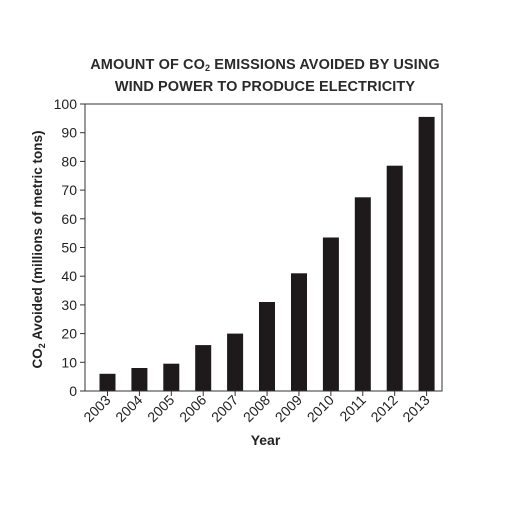 Image resolution: width=512 pixels, height=512 pixels. I want to click on y-tick-label: 10, so click(69, 362).